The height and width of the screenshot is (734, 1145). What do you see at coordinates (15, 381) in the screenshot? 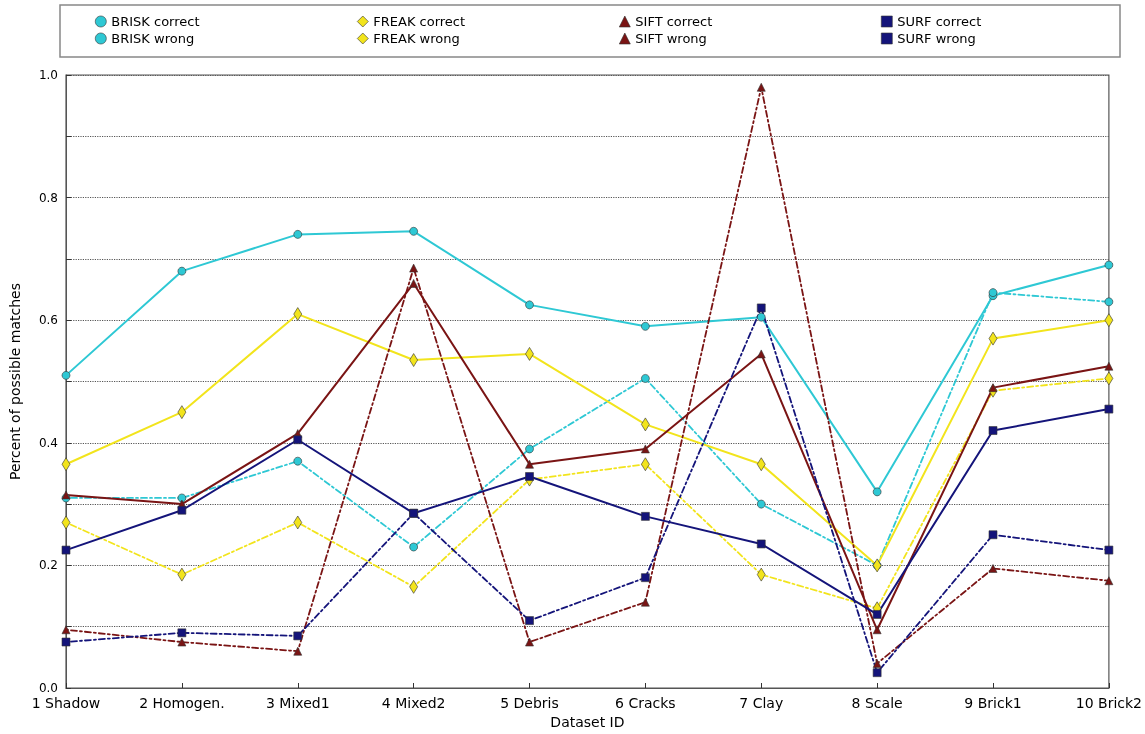
I see `y-axis-title: Percent of possible matches` at bounding box center [15, 381].